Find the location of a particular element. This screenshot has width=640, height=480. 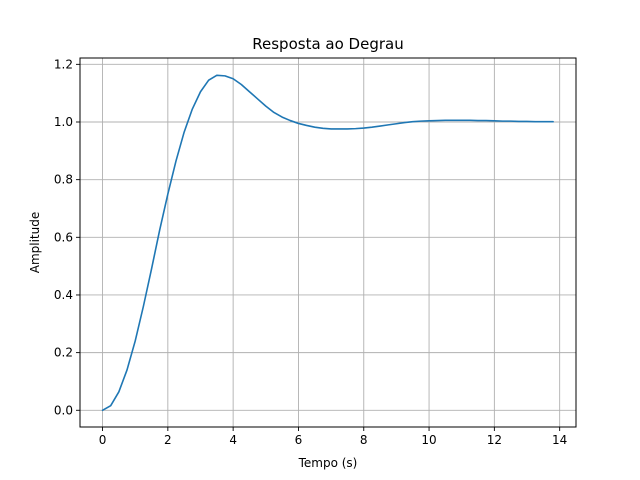

x-tick-label: 8 is located at coordinates (364, 440).